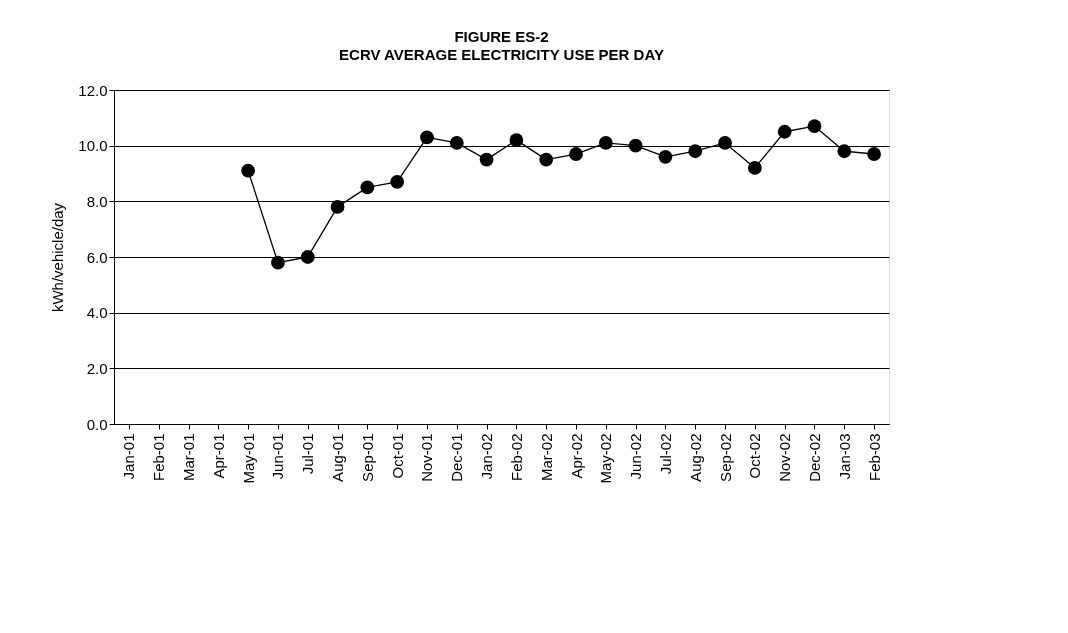 The image size is (1068, 633). What do you see at coordinates (636, 456) in the screenshot?
I see `x-tick-label: Jun-02` at bounding box center [636, 456].